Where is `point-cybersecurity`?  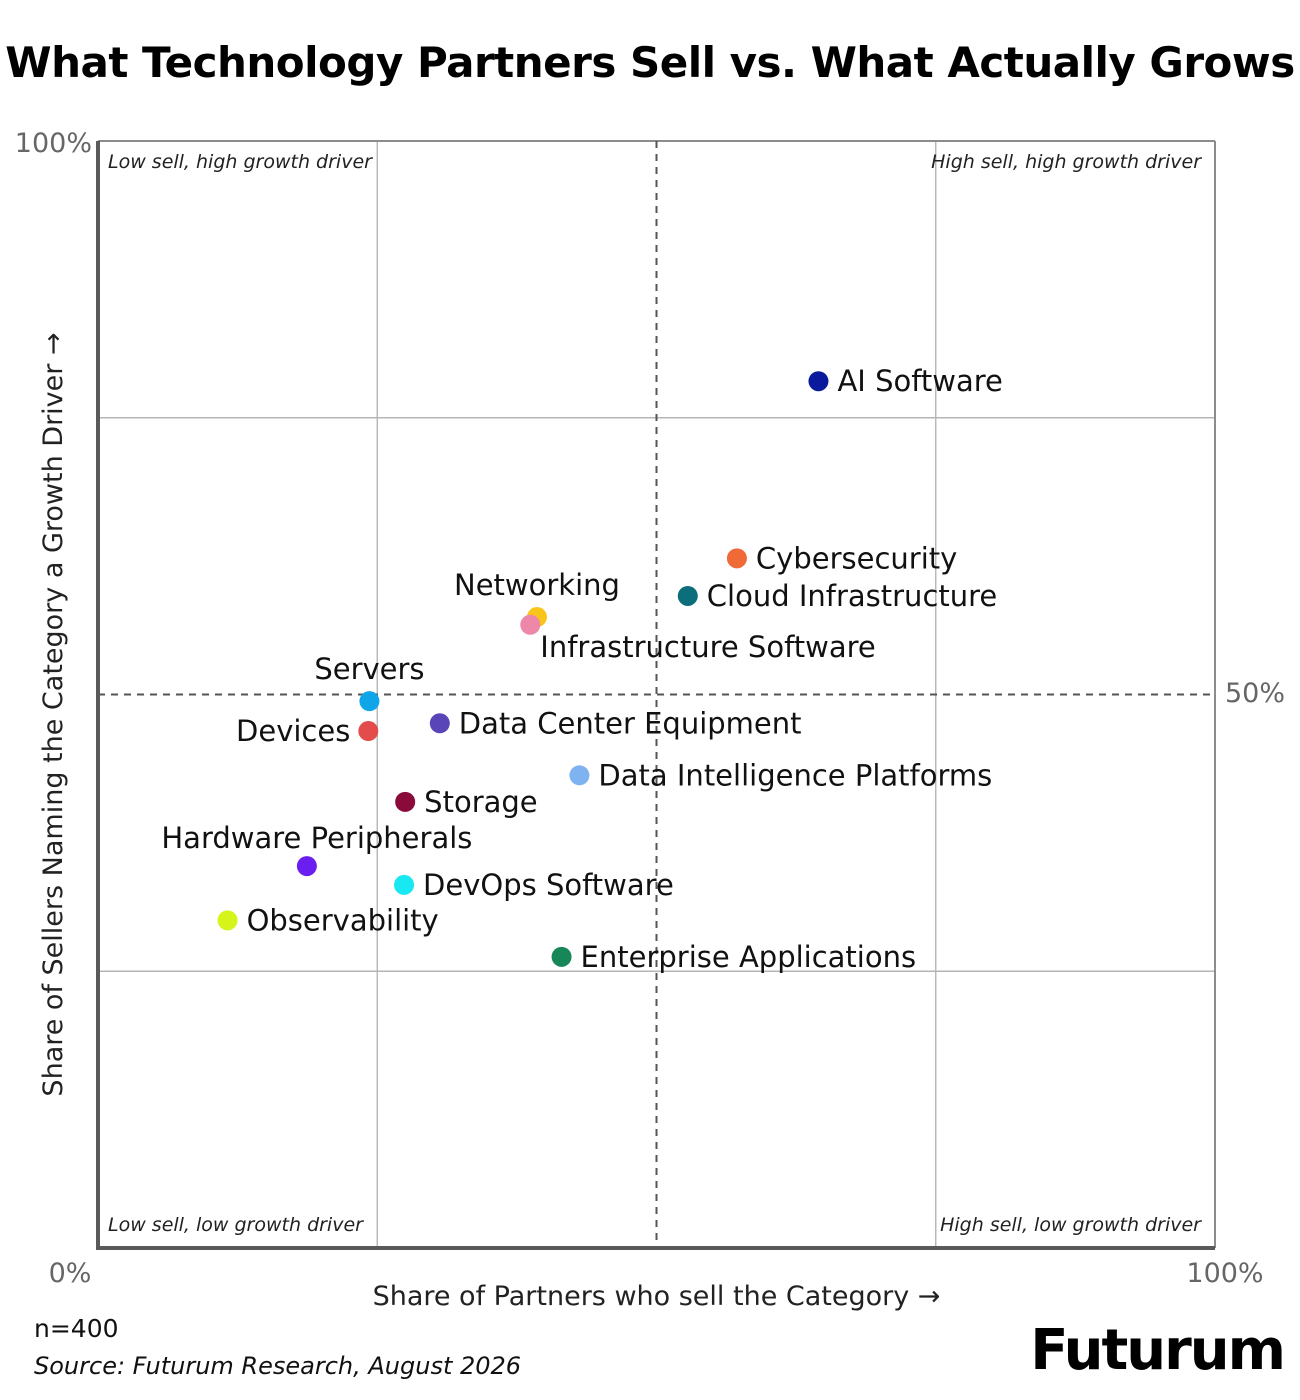
point-cybersecurity is located at coordinates (736, 558).